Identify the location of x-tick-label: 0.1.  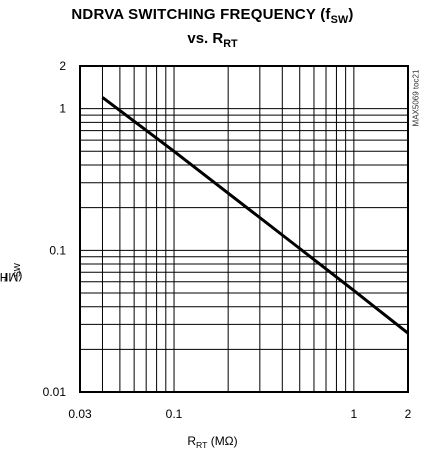
(174, 414).